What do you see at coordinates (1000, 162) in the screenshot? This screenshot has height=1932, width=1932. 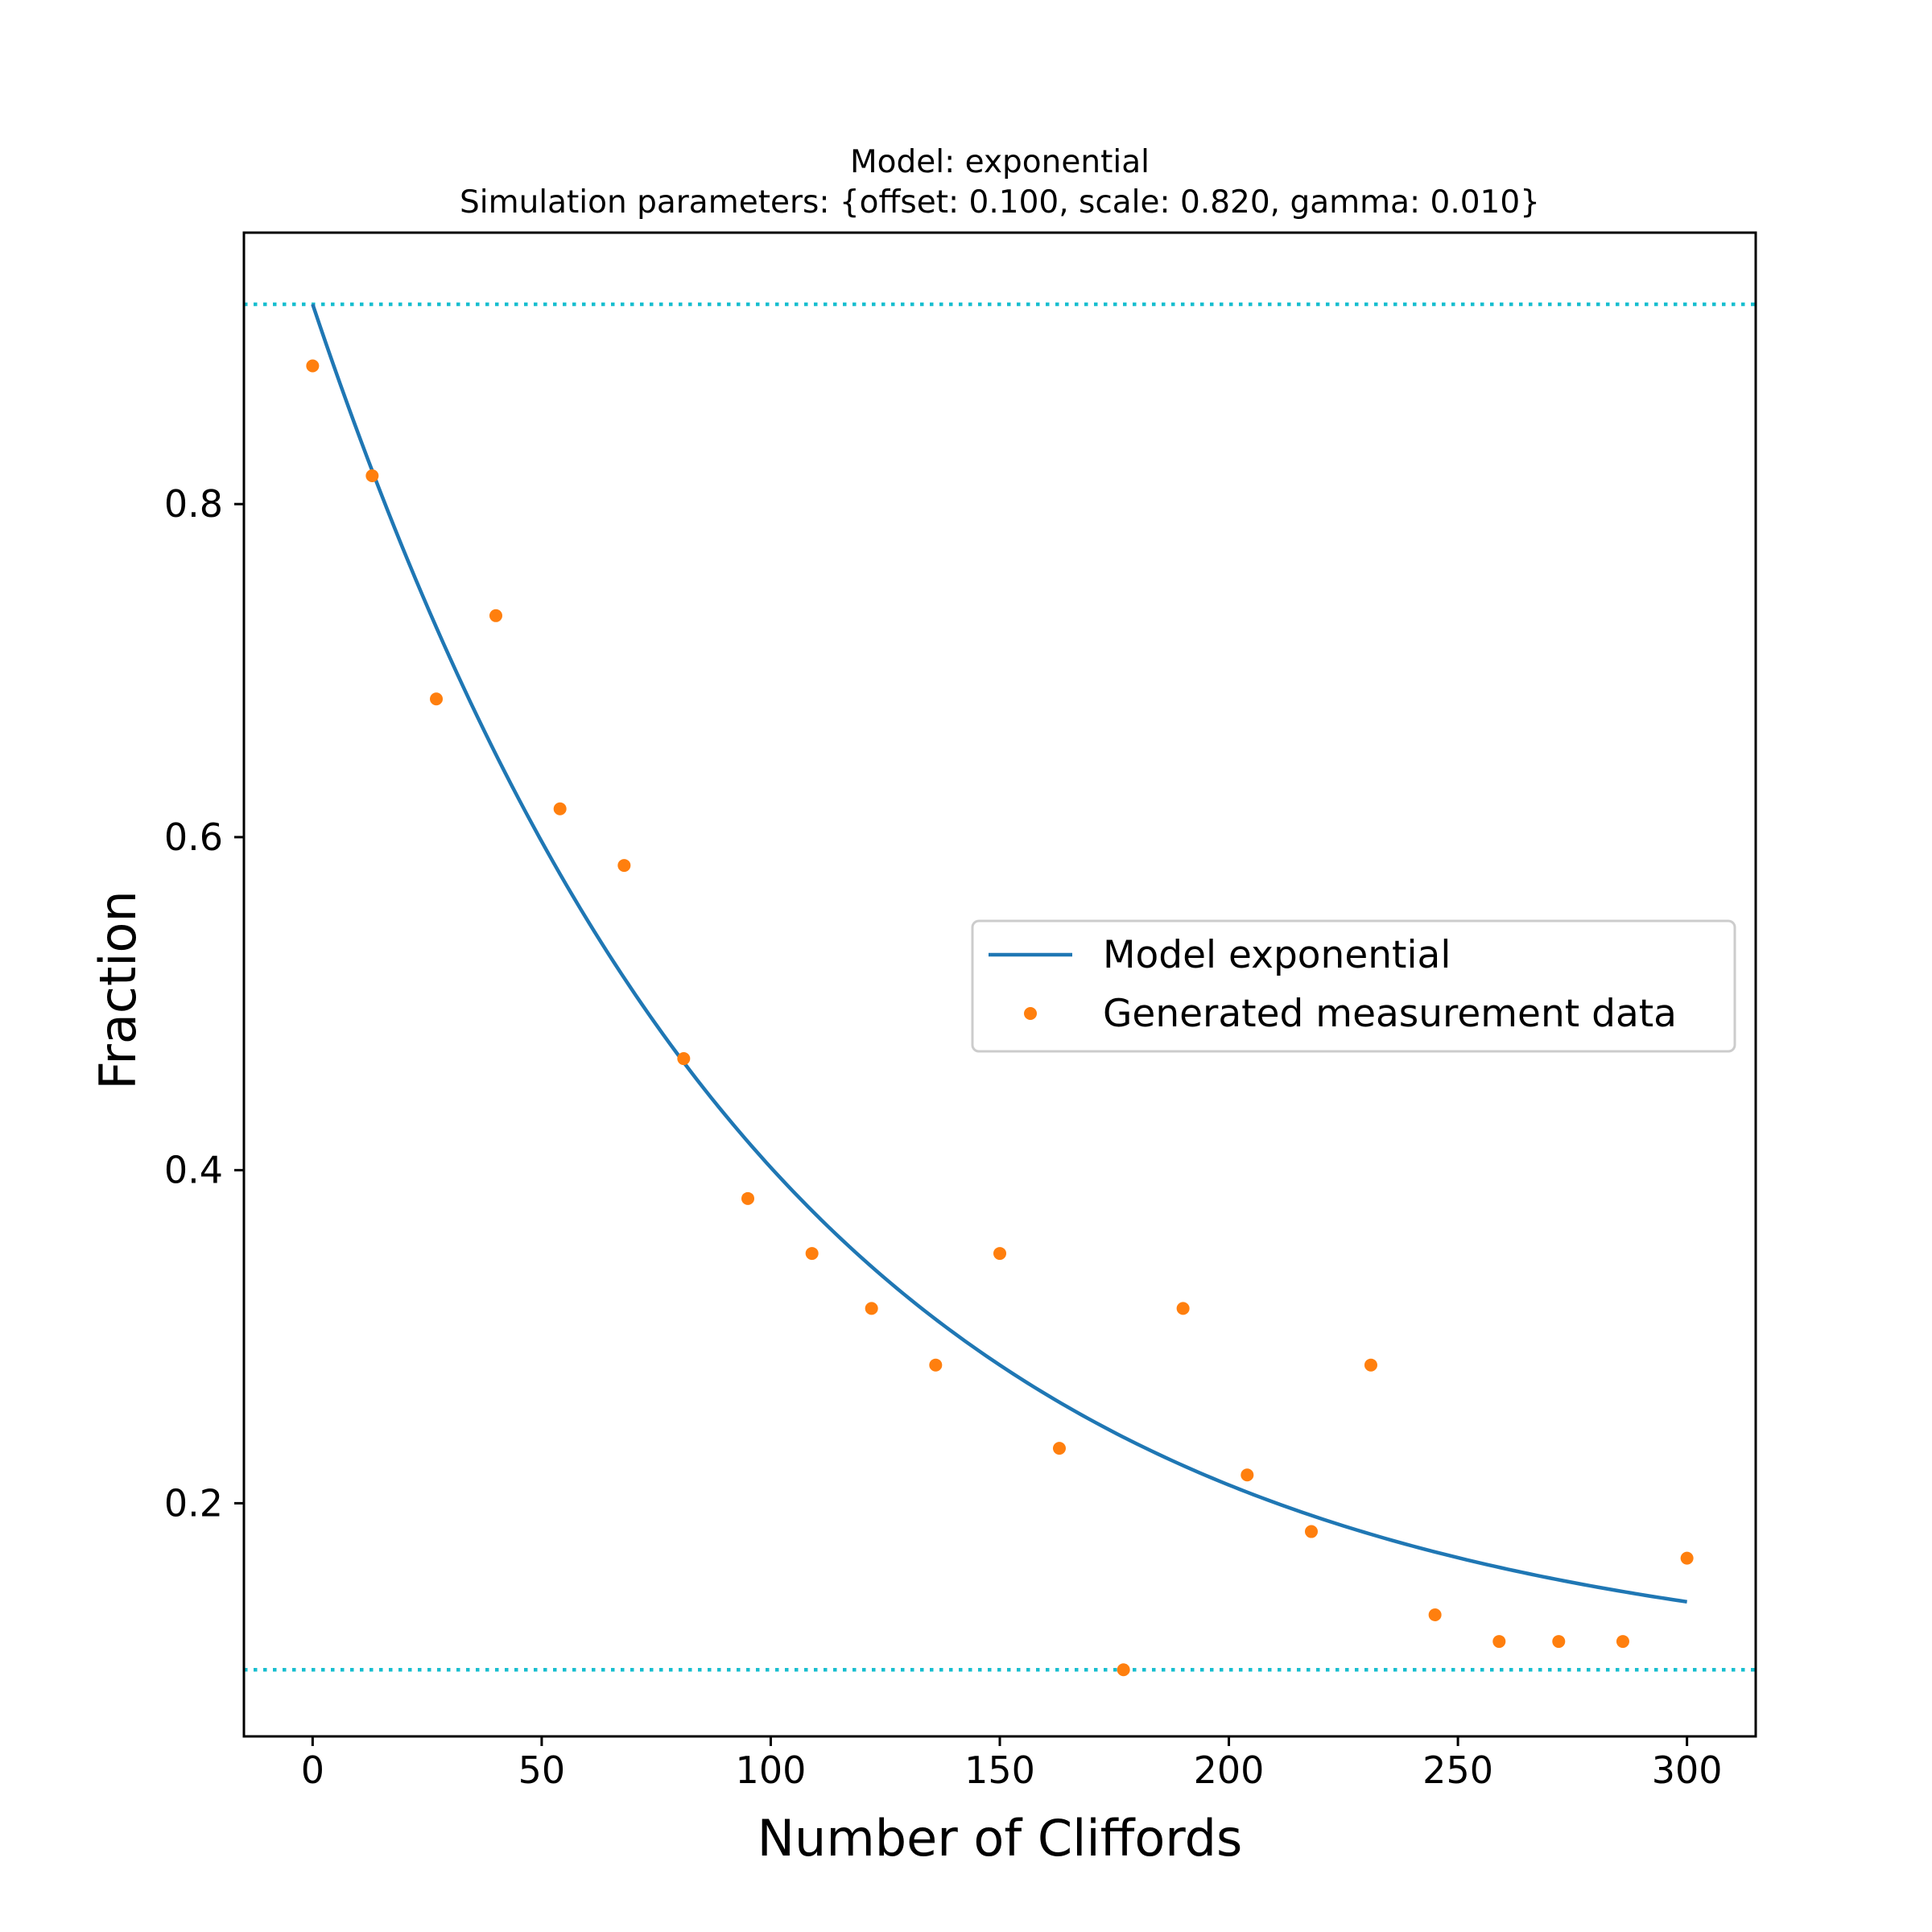 I see `chart-title: Model: exponential` at bounding box center [1000, 162].